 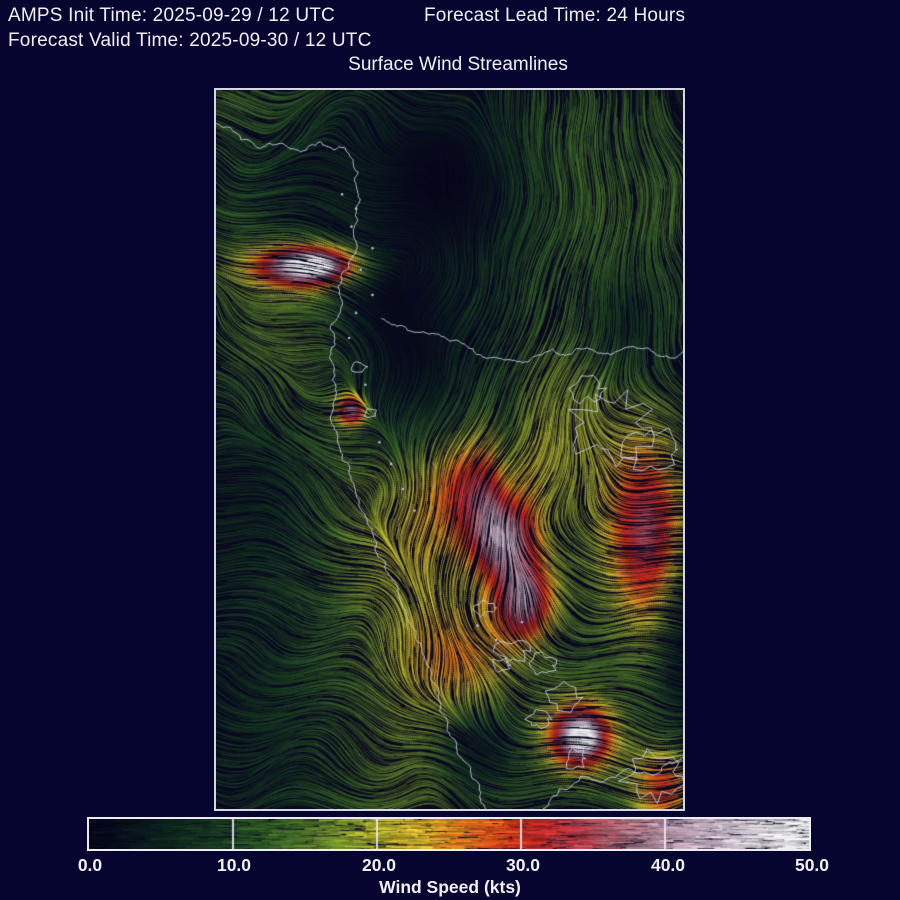 I want to click on plot-title: Surface Wind Streamlines, so click(x=458, y=64).